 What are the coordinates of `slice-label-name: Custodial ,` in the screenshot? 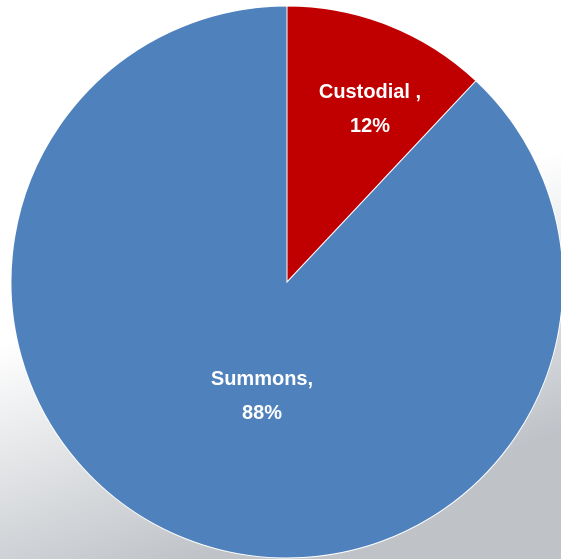 It's located at (370, 92).